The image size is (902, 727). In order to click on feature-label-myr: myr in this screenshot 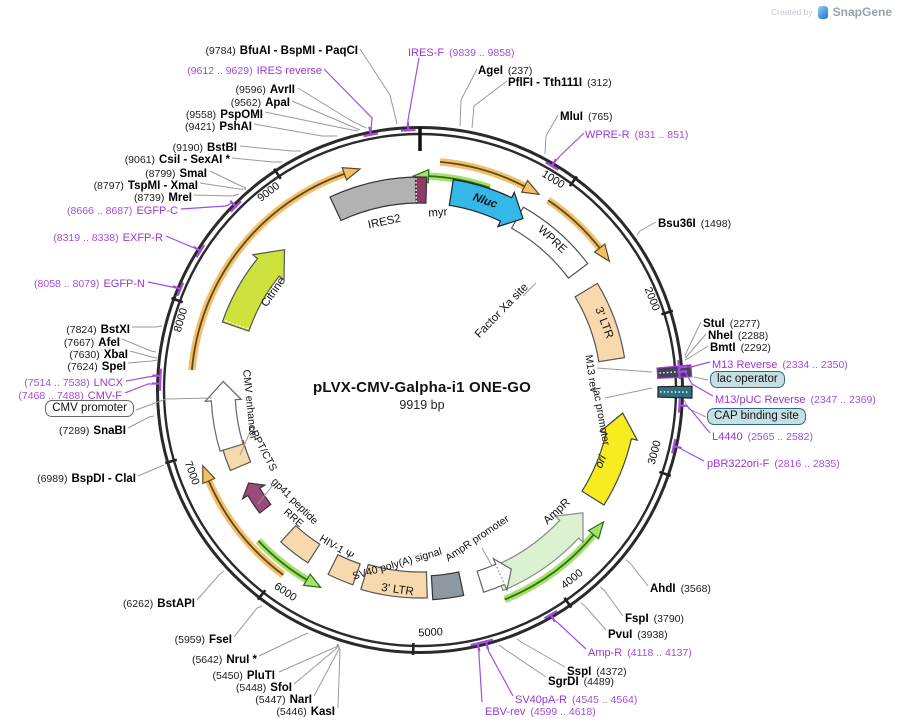, I will do `click(438, 212)`.